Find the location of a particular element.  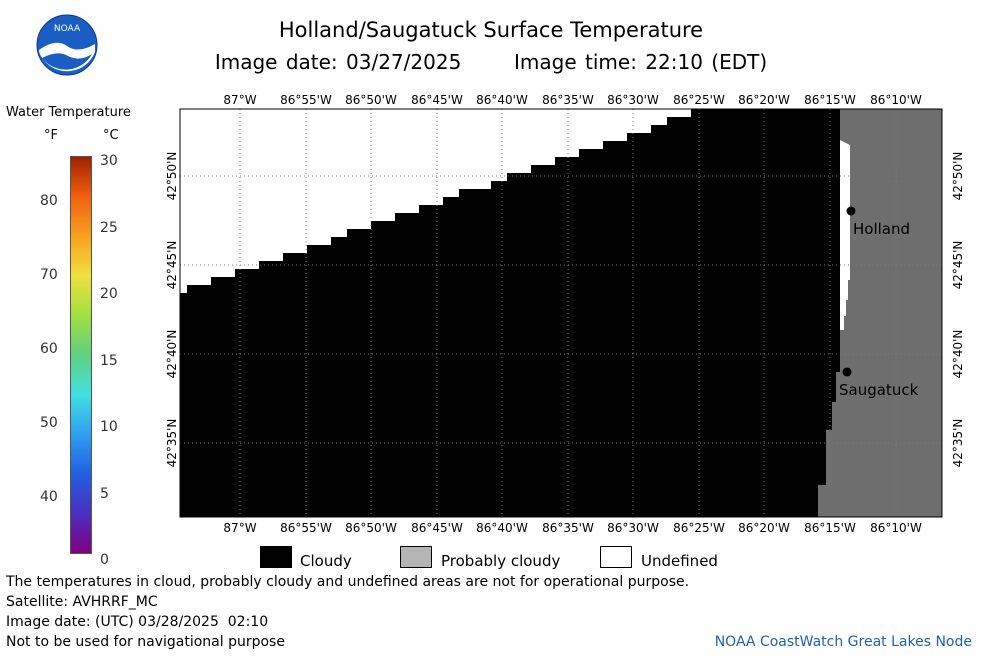

latitude-labels-left: 42°50'N 42°45'N 42°40'N 42°35'N is located at coordinates (172, 310).